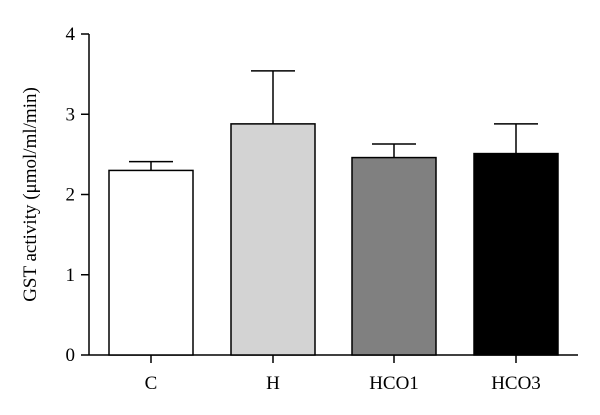  I want to click on y-tick-label: 4, so click(71, 34).